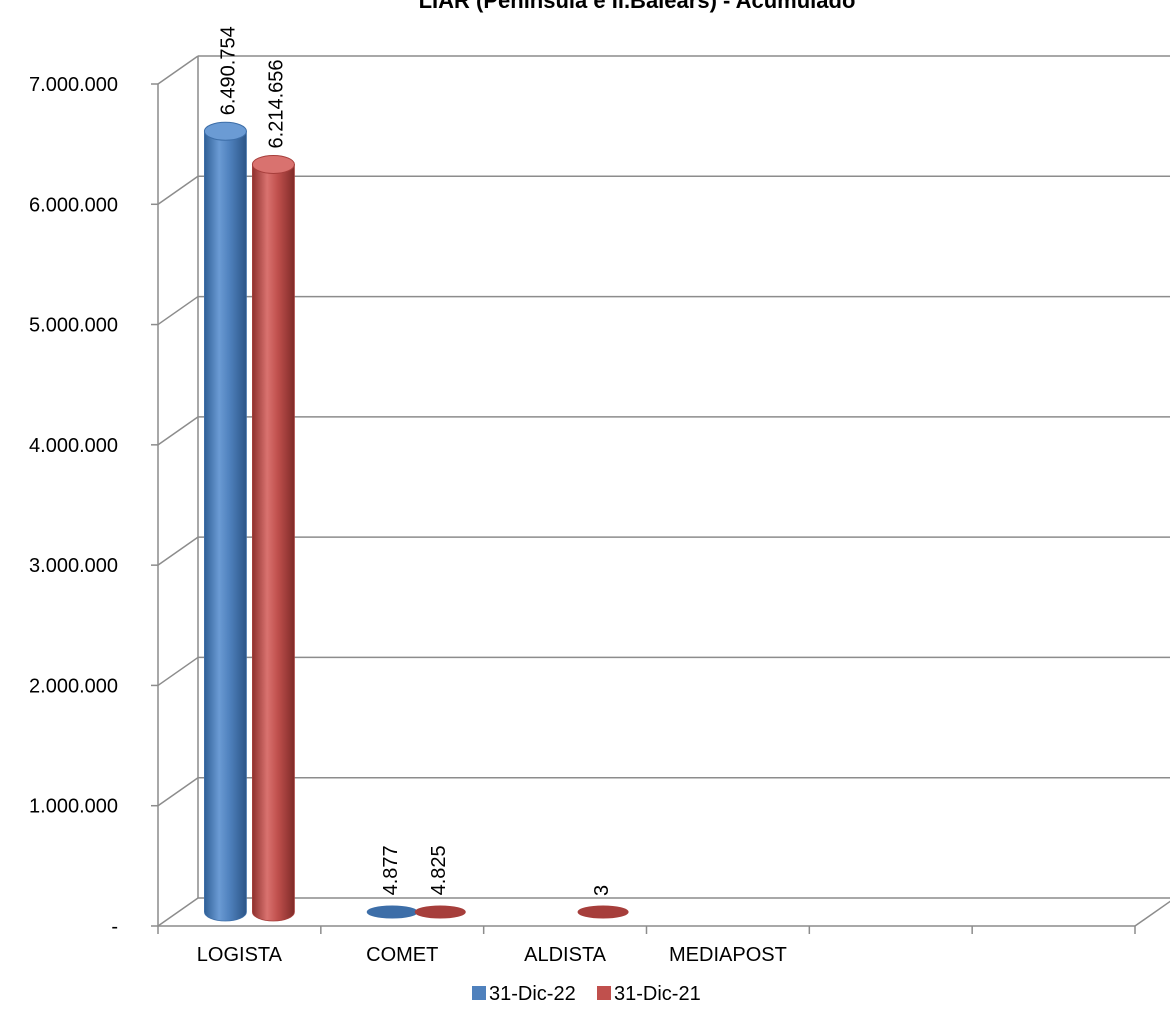  Describe the element at coordinates (240, 955) in the screenshot. I see `x-category-label: LOGISTA` at that location.